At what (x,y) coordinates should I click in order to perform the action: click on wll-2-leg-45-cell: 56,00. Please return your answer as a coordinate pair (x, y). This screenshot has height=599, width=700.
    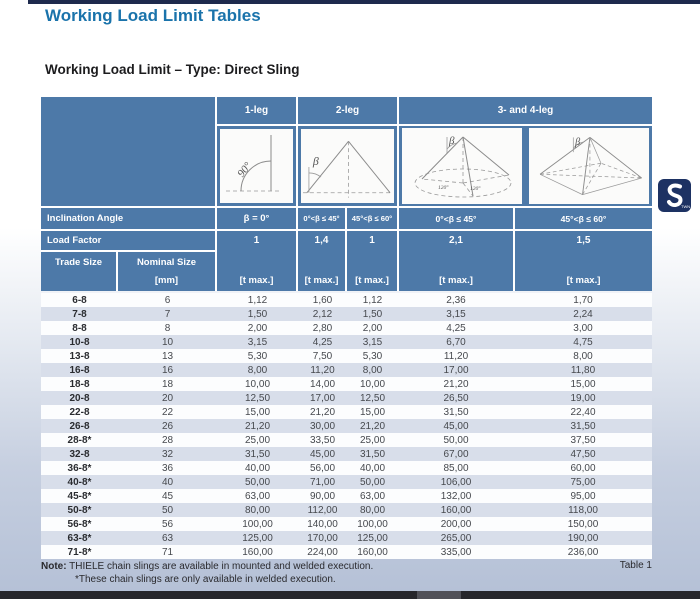
    Looking at the image, I should click on (322, 468).